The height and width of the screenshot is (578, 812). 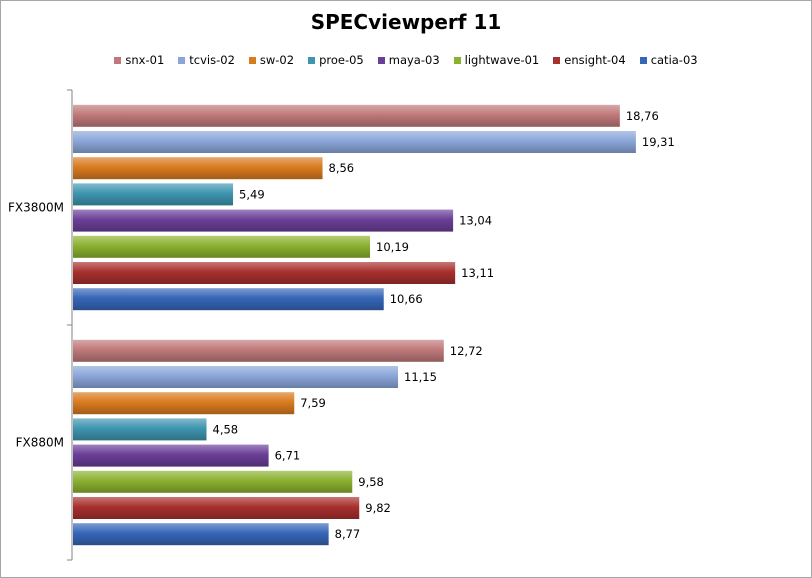 I want to click on legend-item-tcvis-02: tcvis-02, so click(x=206, y=60).